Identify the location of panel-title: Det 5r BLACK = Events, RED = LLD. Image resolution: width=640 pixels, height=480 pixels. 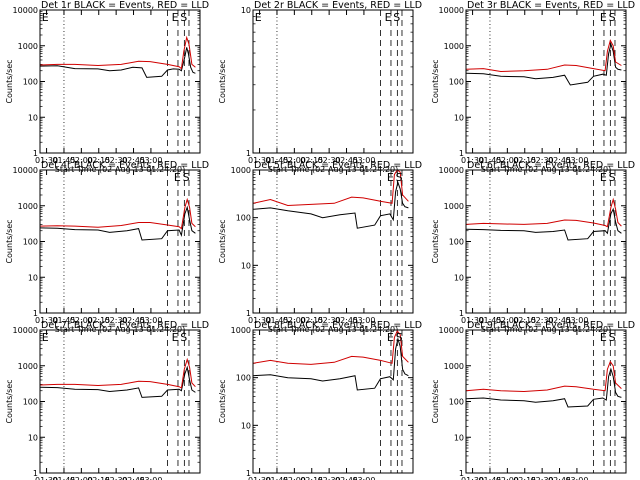
(338, 165).